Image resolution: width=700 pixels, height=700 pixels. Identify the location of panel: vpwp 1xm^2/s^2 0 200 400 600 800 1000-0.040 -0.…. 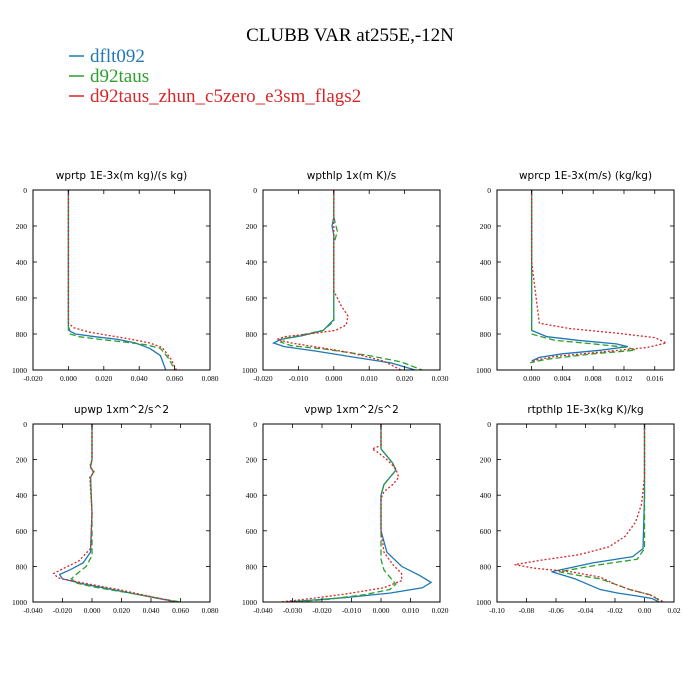
(345, 509).